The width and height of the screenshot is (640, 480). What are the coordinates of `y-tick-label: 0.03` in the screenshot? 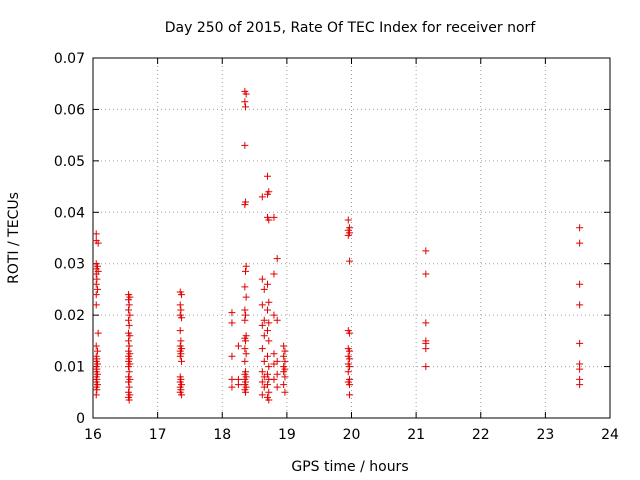 It's located at (69, 265).